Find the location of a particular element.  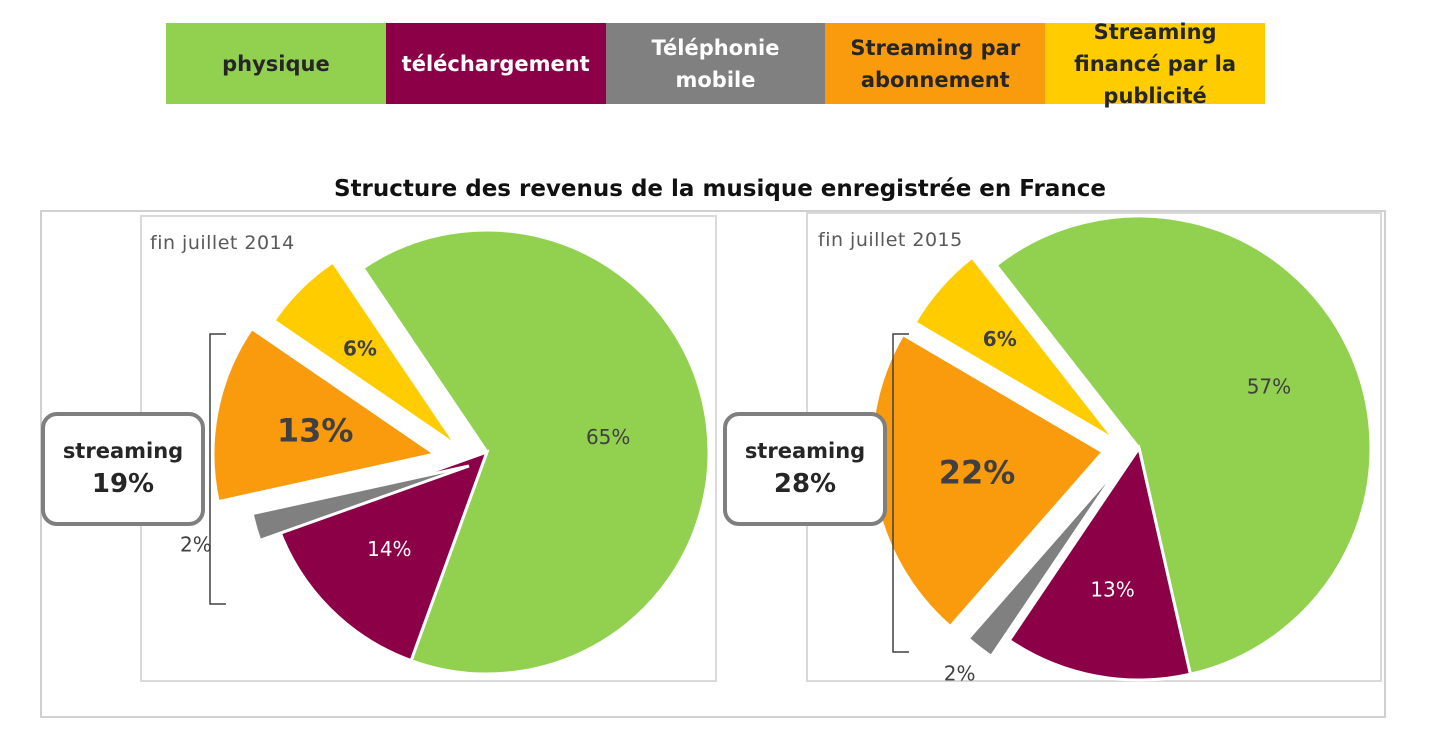

pie-slice-streaming-publicite-2014 is located at coordinates (365, 353).